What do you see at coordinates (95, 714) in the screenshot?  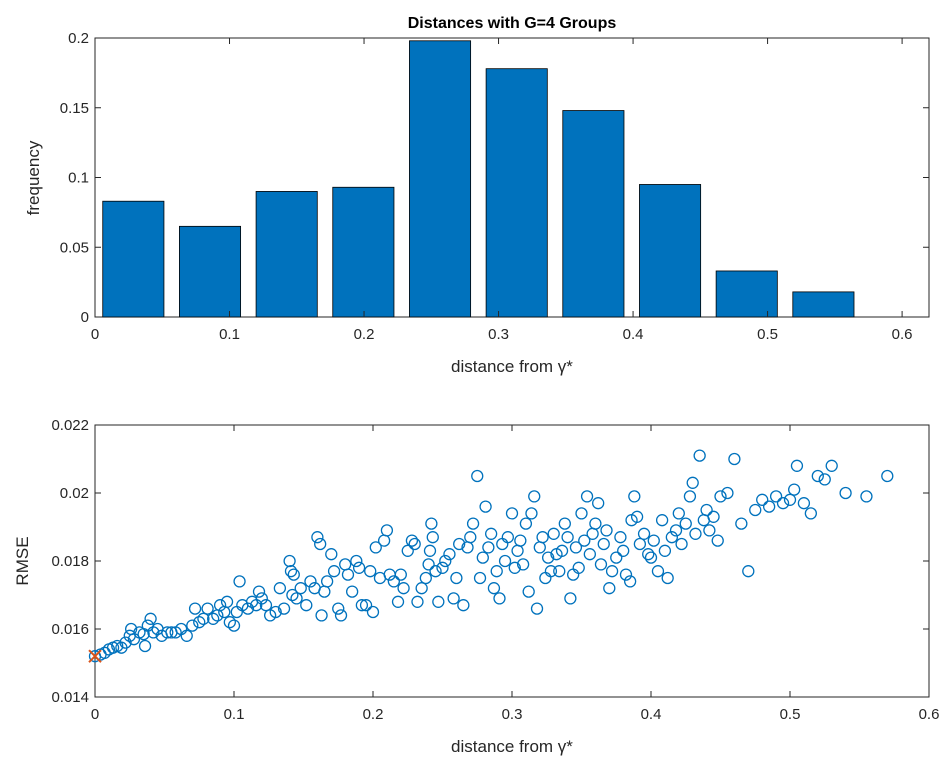 I see `scatter-x-tick-label: 0` at bounding box center [95, 714].